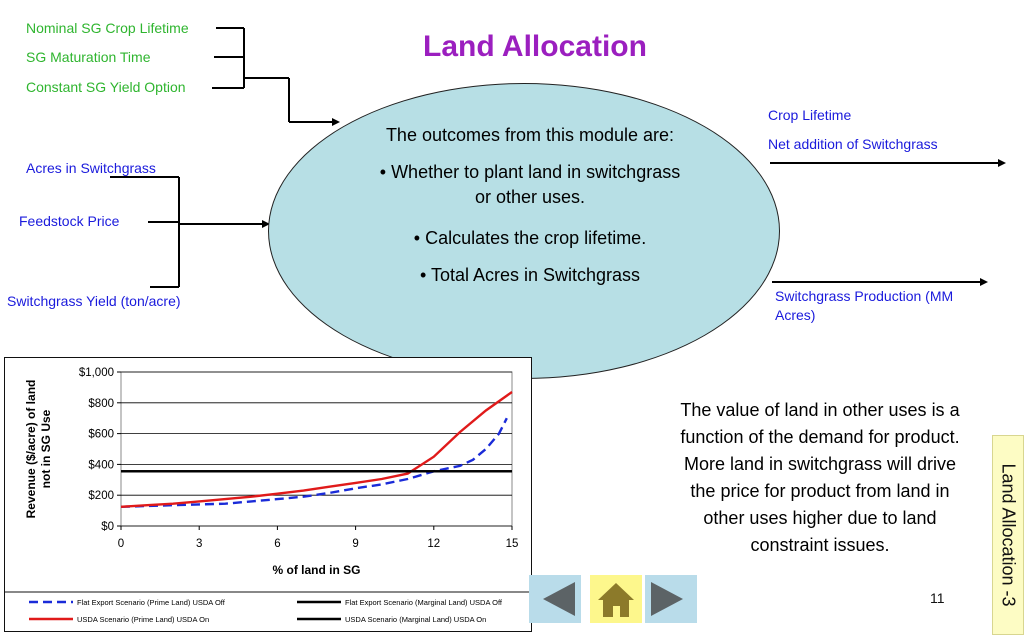 The width and height of the screenshot is (1024, 639). Describe the element at coordinates (101, 435) in the screenshot. I see `y-tick-label: $600` at that location.